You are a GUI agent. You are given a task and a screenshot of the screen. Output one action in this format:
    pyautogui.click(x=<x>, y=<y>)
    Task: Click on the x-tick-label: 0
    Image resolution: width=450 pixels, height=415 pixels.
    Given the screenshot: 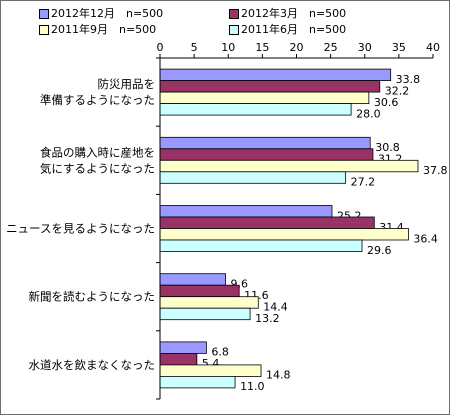 What is the action you would take?
    pyautogui.click(x=160, y=47)
    